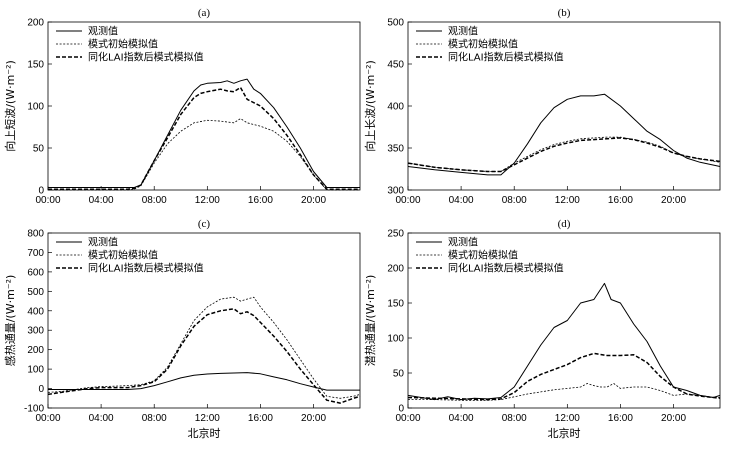 This screenshot has height=457, width=733. I want to click on y-axis-label: 向上长波/(W·m⁻²), so click(370, 106).